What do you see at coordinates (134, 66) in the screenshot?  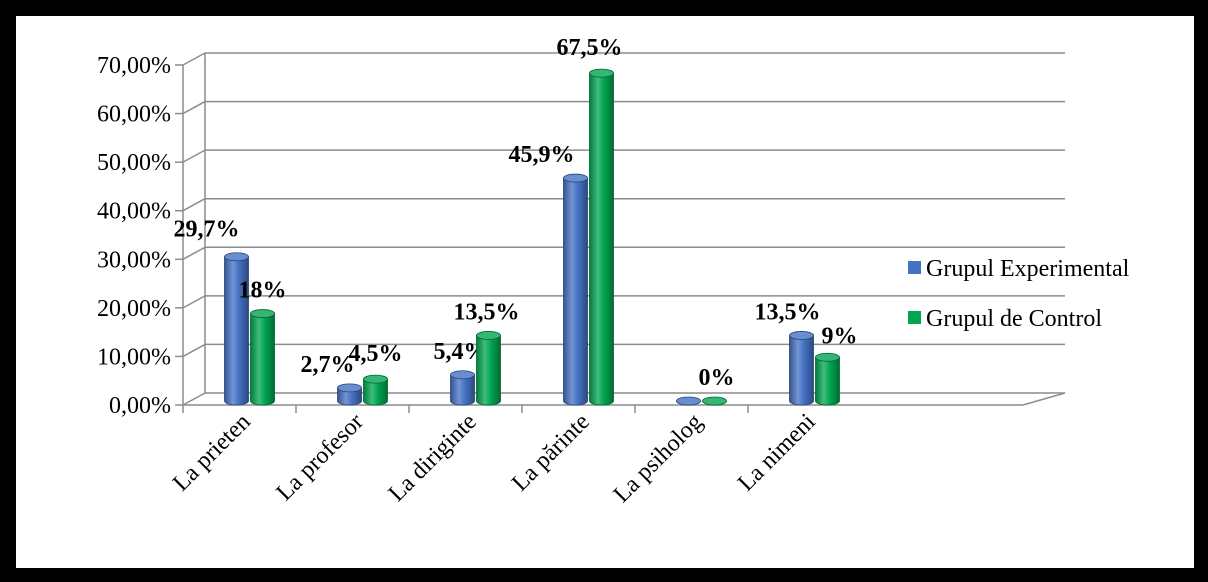 I see `y-tick-label: 70,00%` at bounding box center [134, 66].